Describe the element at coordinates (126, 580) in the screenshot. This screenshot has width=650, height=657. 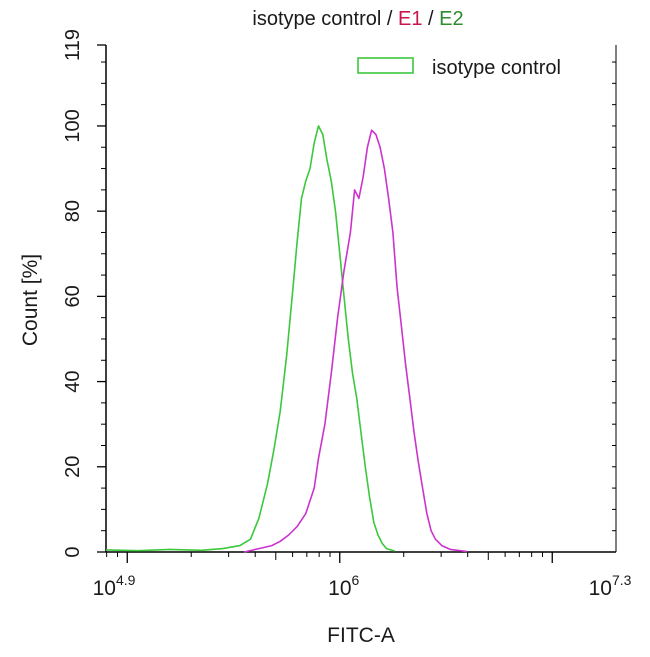
I see `x-tick-exponent: 4.9` at that location.